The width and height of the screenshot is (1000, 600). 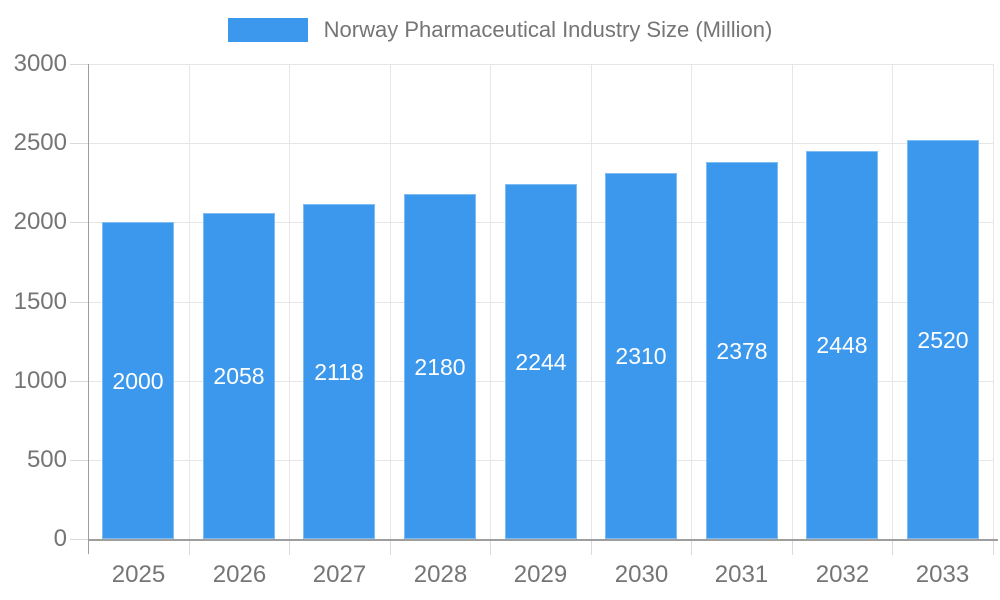 I want to click on bar-2030: 2310, so click(x=641, y=356).